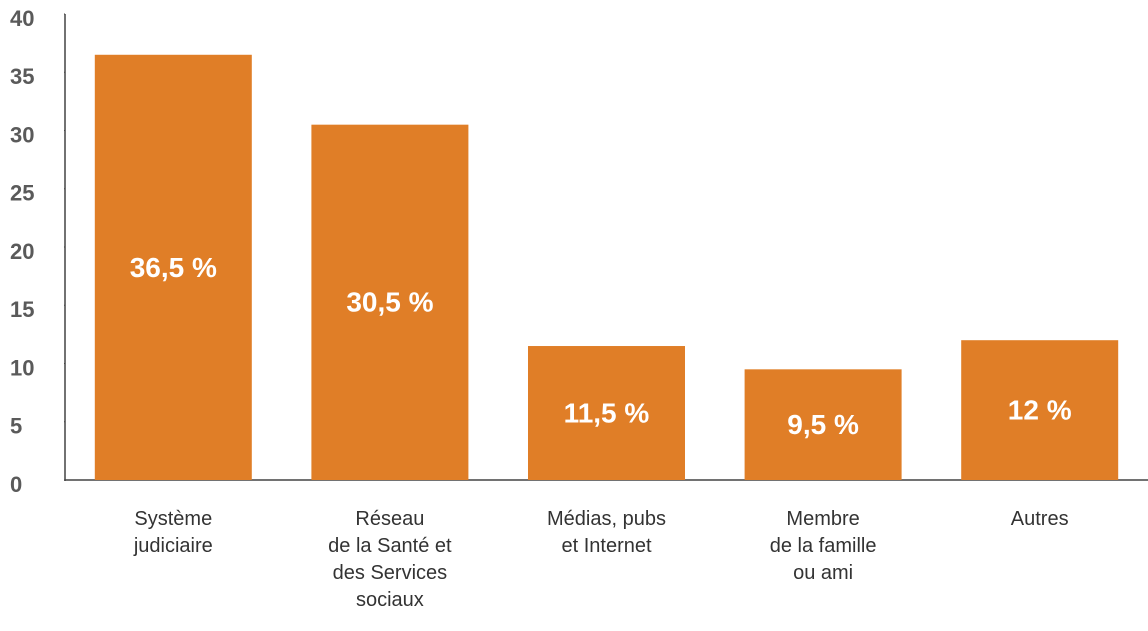 The height and width of the screenshot is (631, 1148). I want to click on value-label: 36,5 %, so click(173, 267).